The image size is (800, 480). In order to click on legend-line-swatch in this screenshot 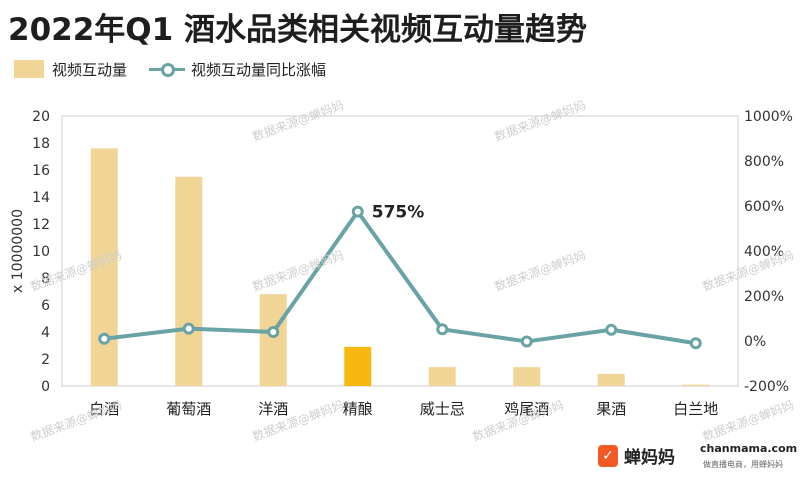, I will do `click(167, 69)`.